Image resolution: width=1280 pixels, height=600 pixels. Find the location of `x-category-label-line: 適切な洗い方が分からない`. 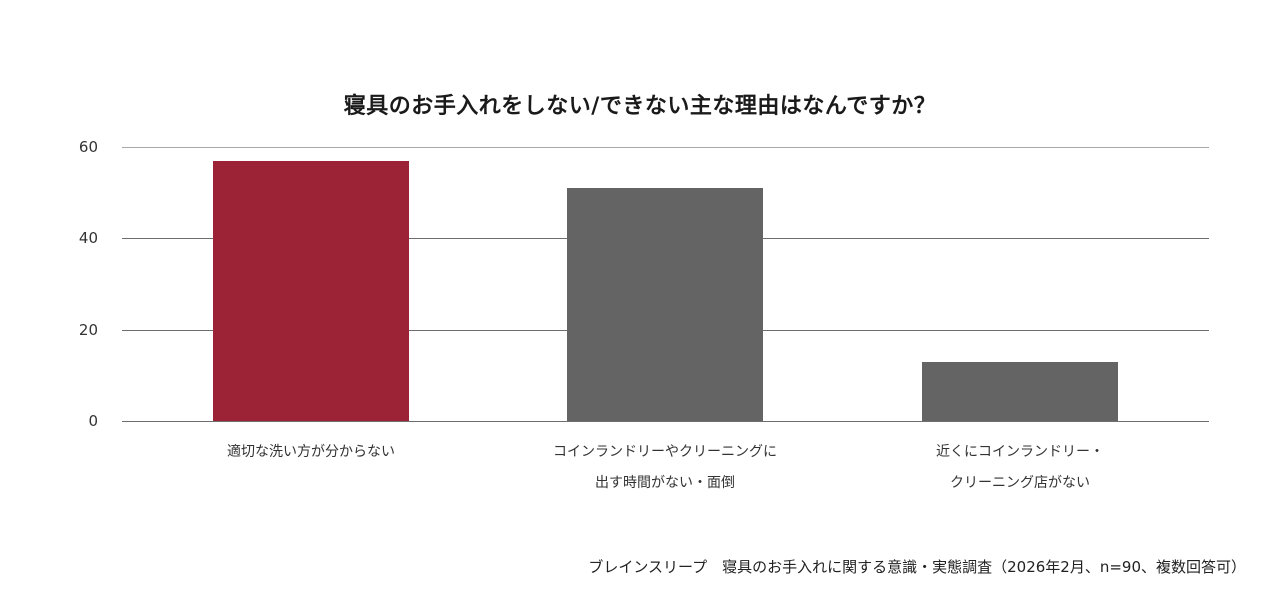

x-category-label-line: 適切な洗い方が分からない is located at coordinates (311, 452).